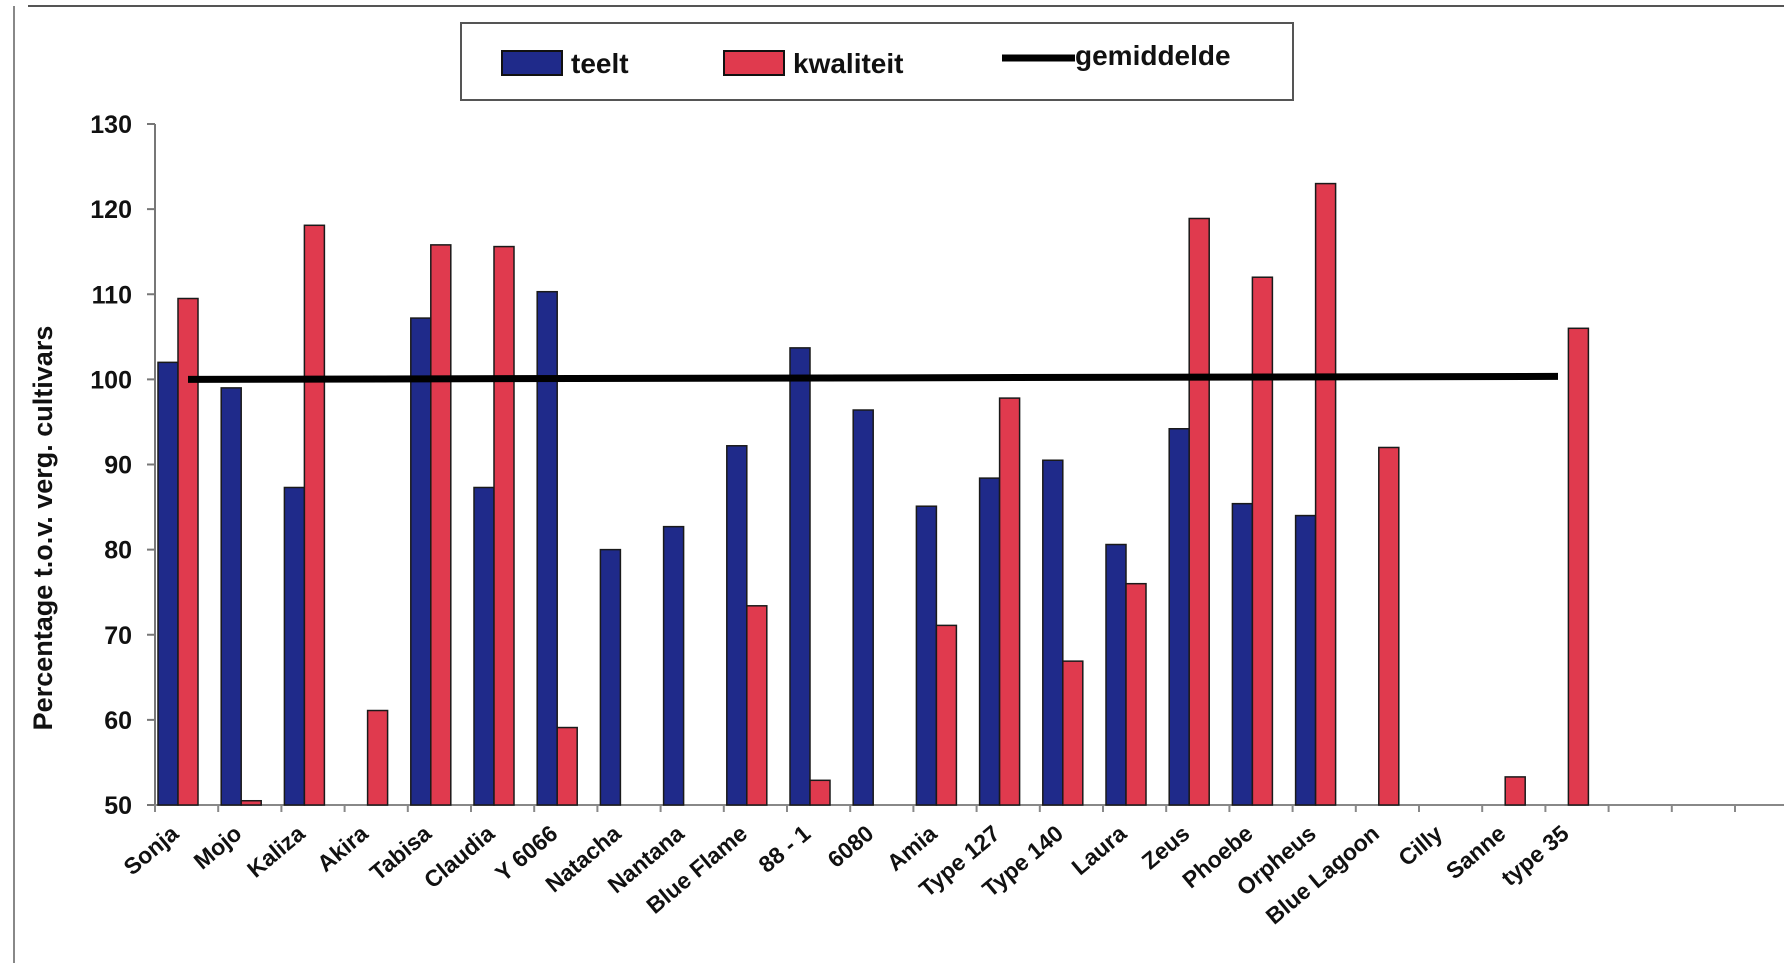  What do you see at coordinates (111, 380) in the screenshot?
I see `y-tick-label: 100` at bounding box center [111, 380].